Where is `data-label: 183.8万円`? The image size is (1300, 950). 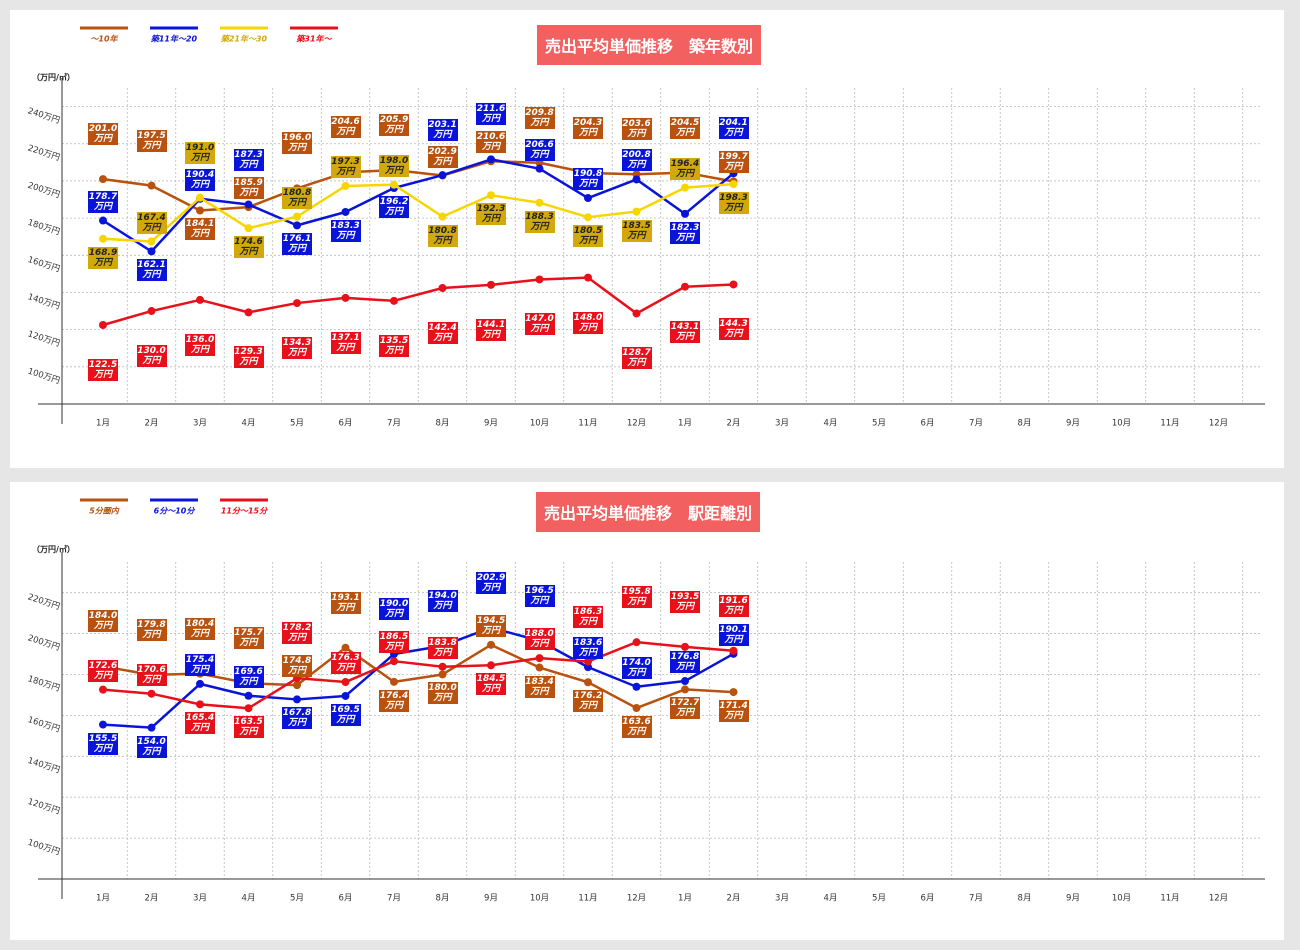
data-label: 183.8万円 is located at coordinates (442, 647).